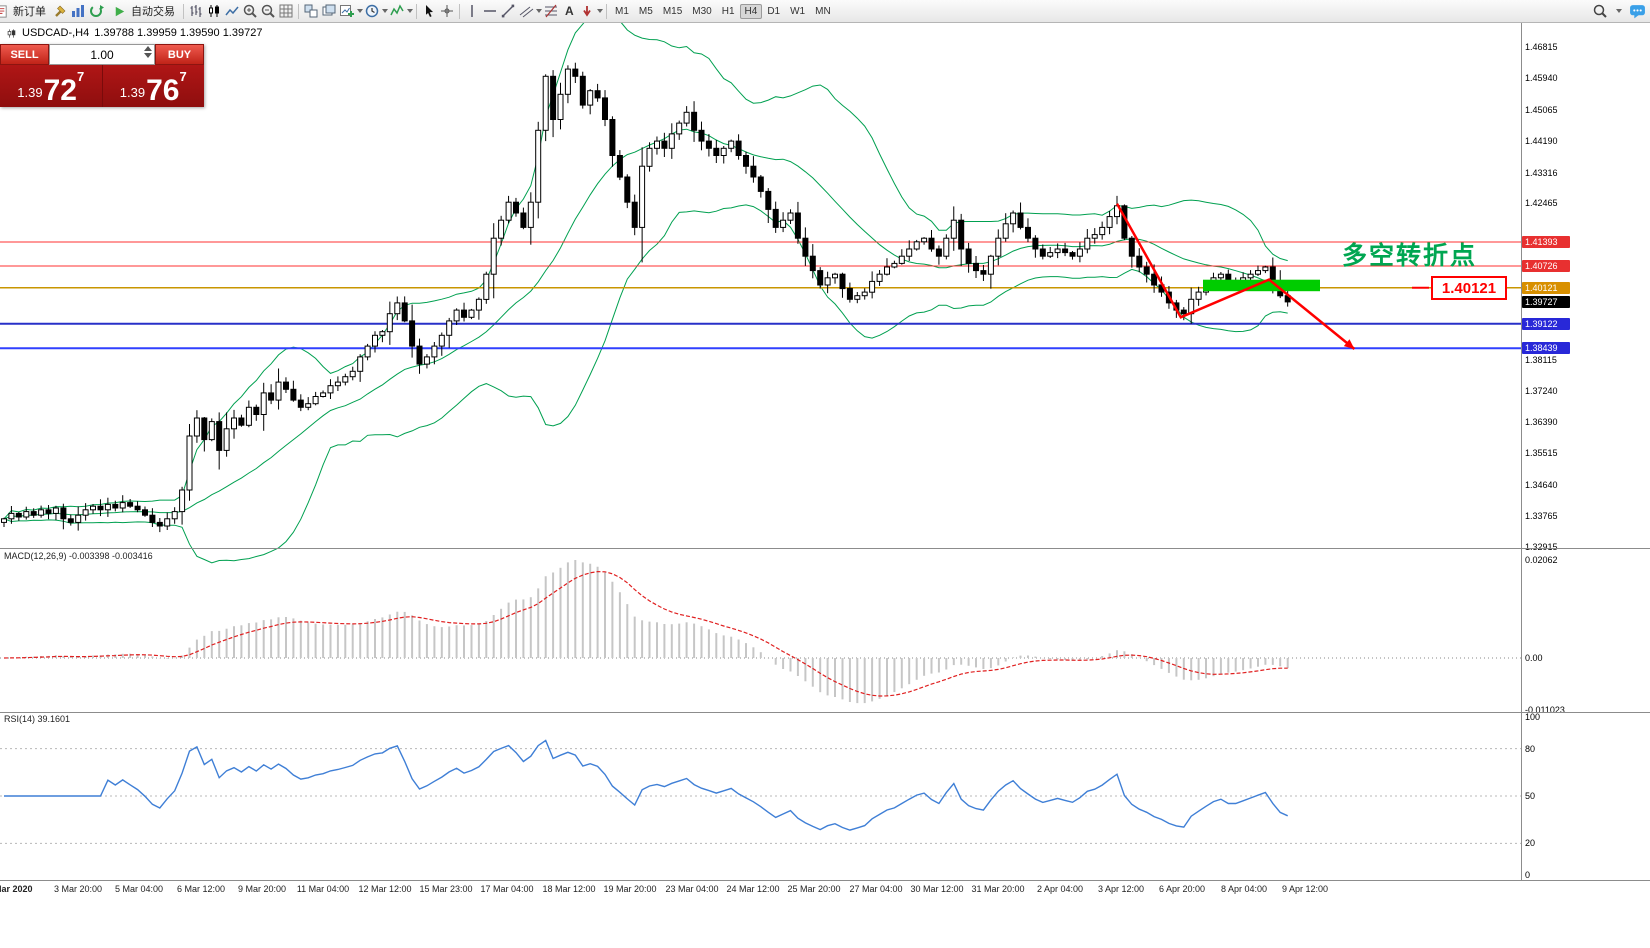  I want to click on buy-price: 1.39 76 7, so click(154, 86).